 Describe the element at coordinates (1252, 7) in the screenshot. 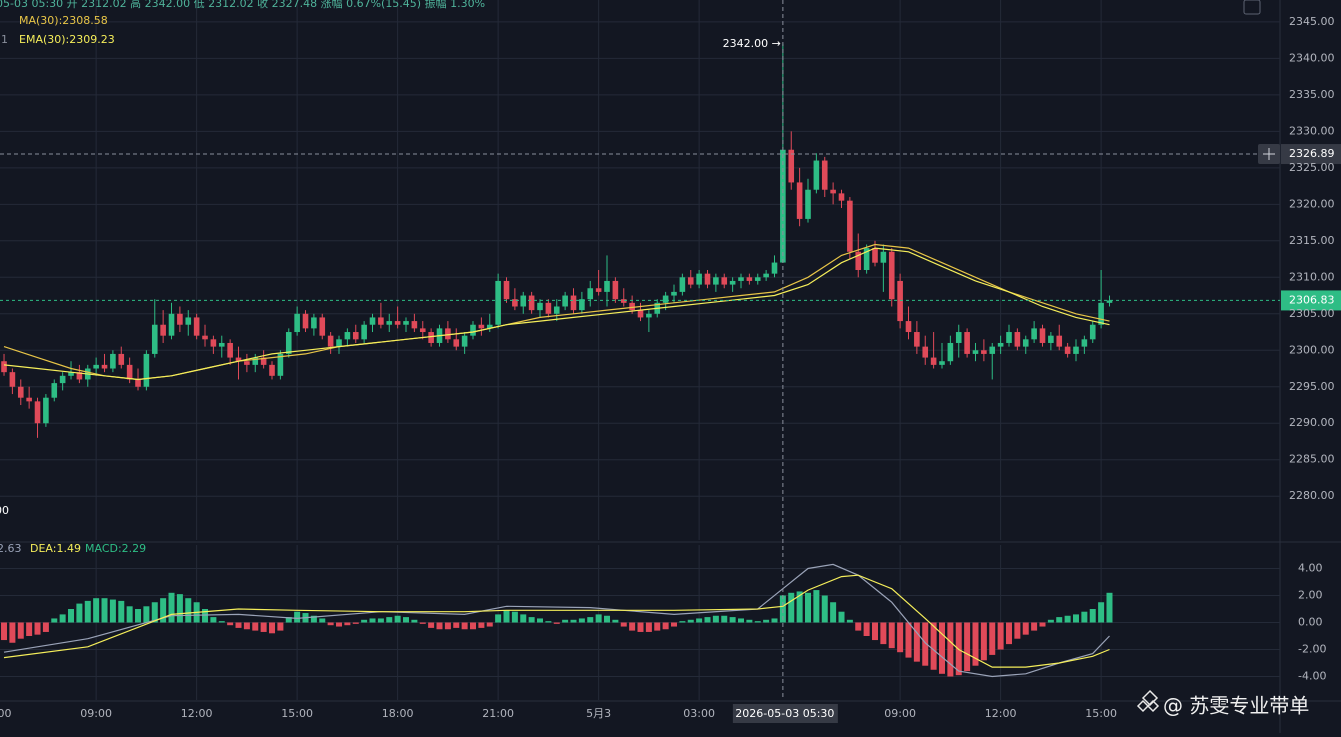

I see `settings-icon` at that location.